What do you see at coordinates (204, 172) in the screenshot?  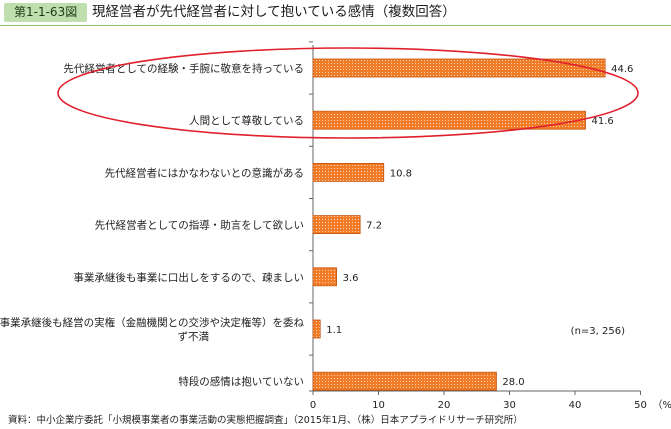 I see `category-label: 先代経営者にはかなわないとの意識がある` at bounding box center [204, 172].